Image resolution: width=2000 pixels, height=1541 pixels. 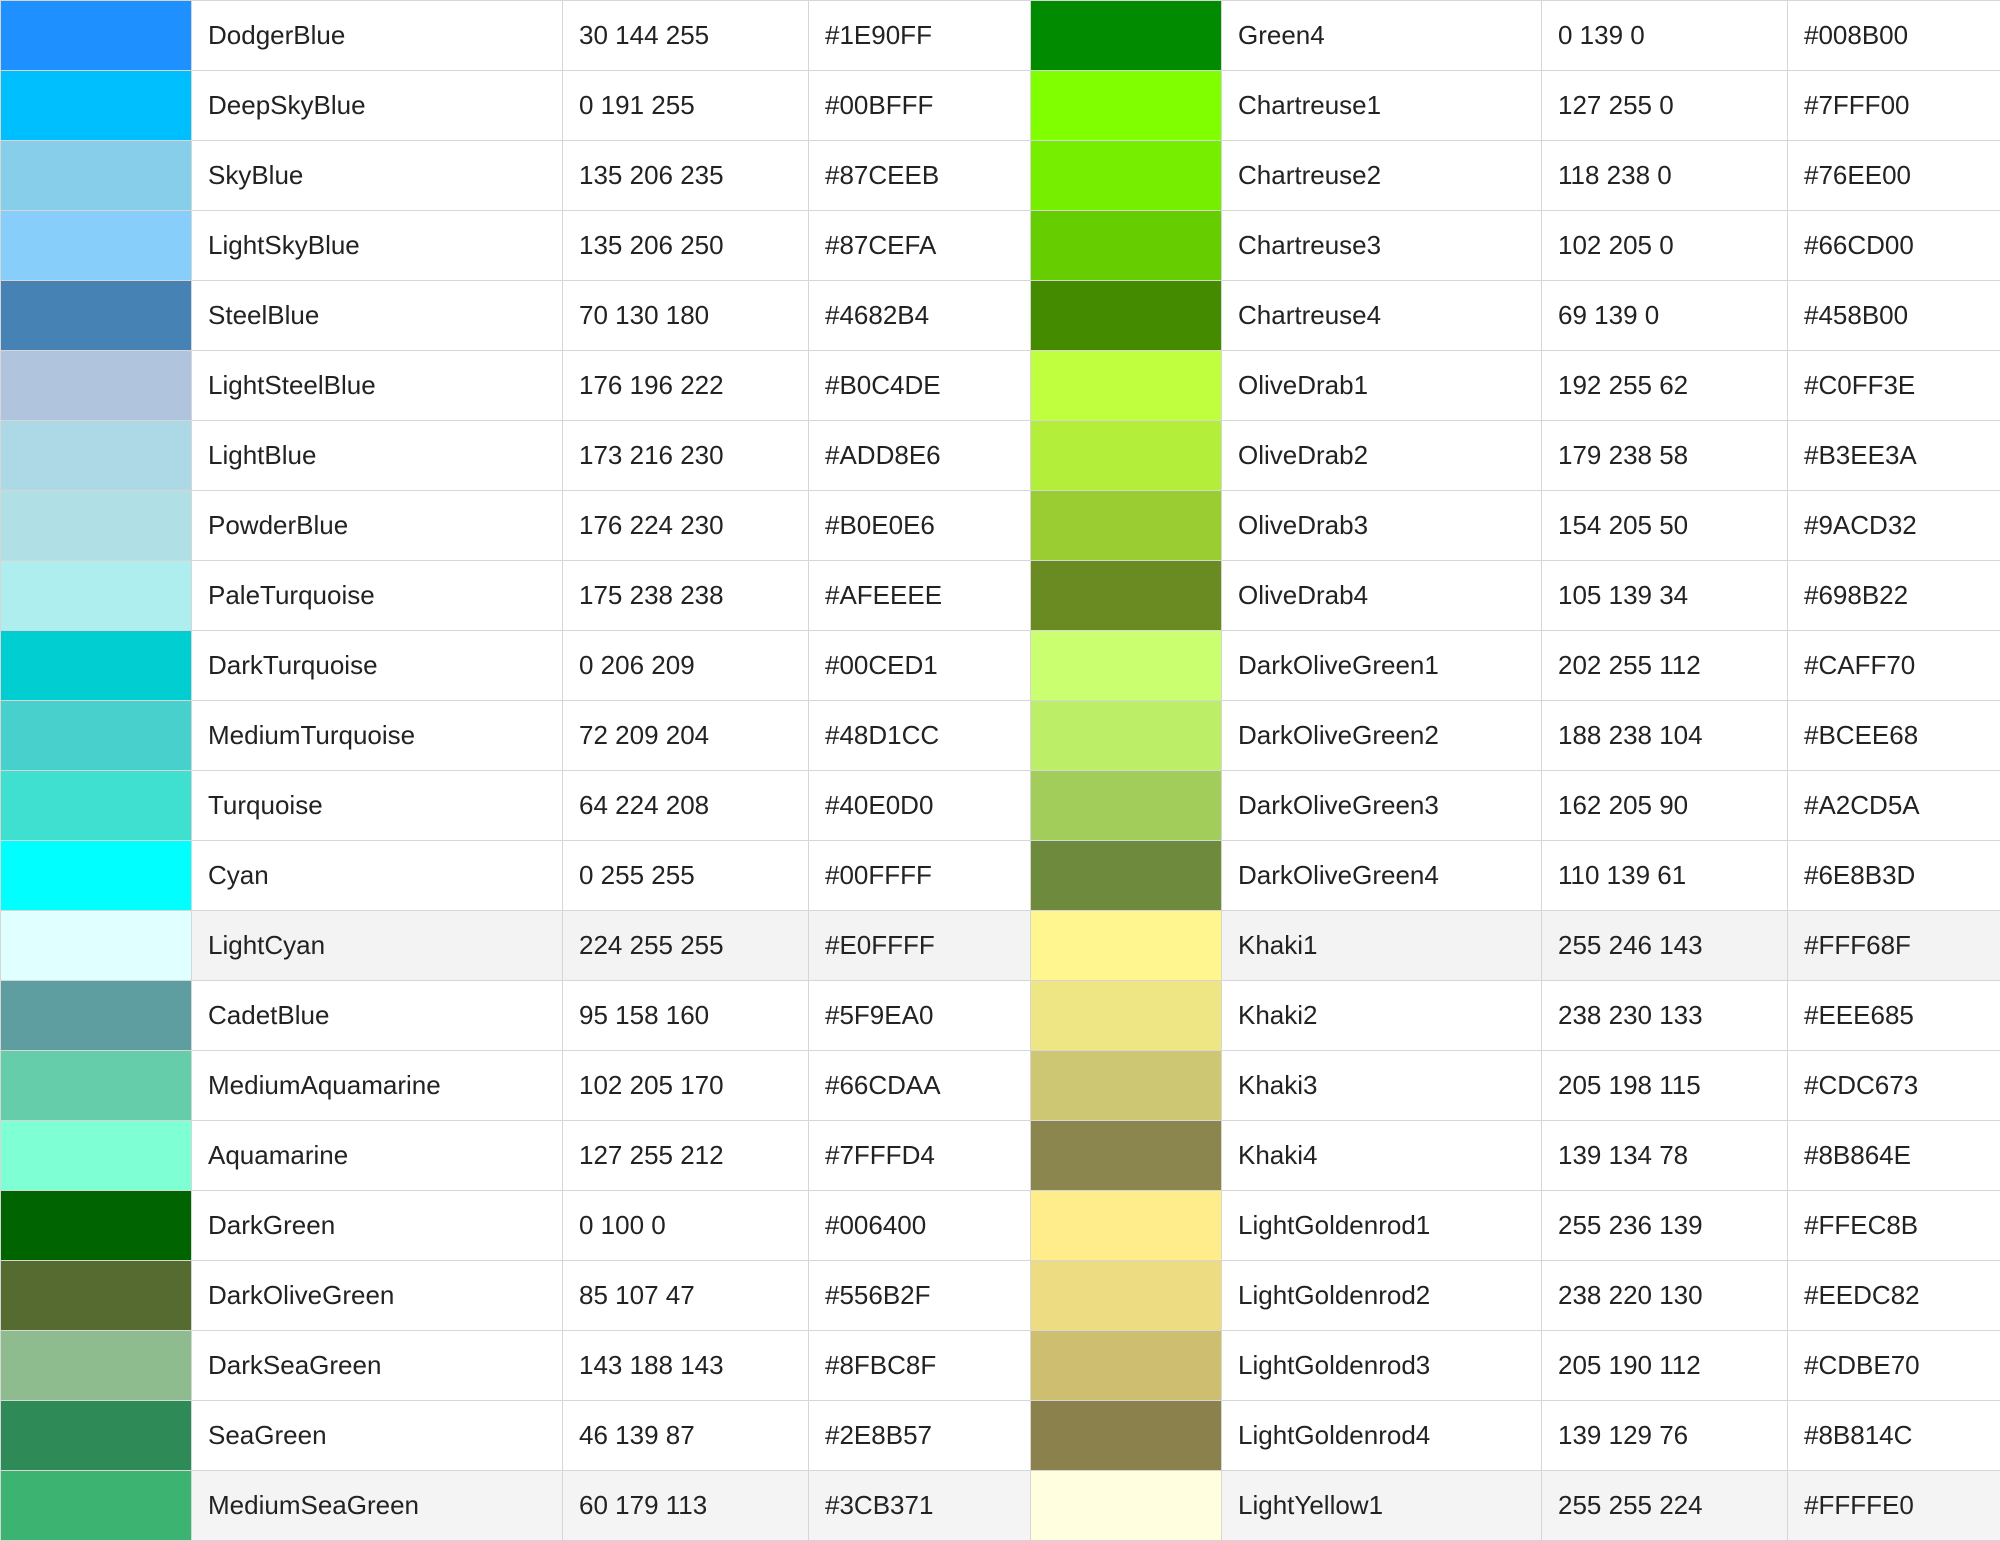 I want to click on color-name-cell: LightSteelBlue, so click(x=377, y=386).